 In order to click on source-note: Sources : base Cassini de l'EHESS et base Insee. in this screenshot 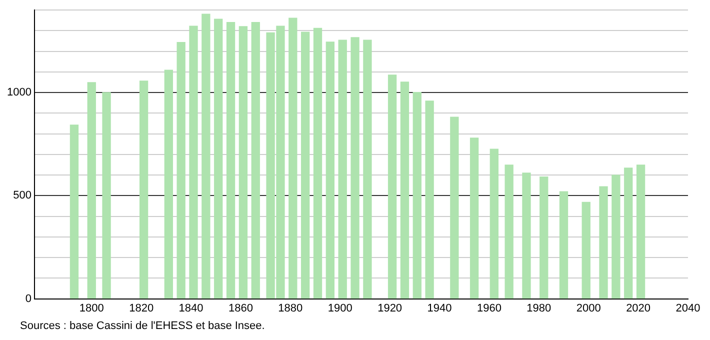, I will do `click(142, 326)`.